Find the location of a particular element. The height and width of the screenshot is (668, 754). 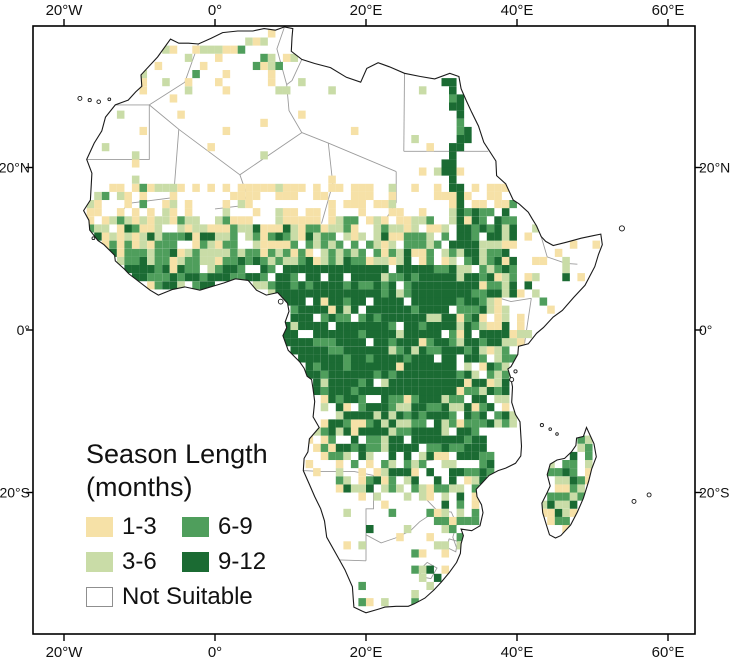

lon-tick-label: 20°E is located at coordinates (366, 10).